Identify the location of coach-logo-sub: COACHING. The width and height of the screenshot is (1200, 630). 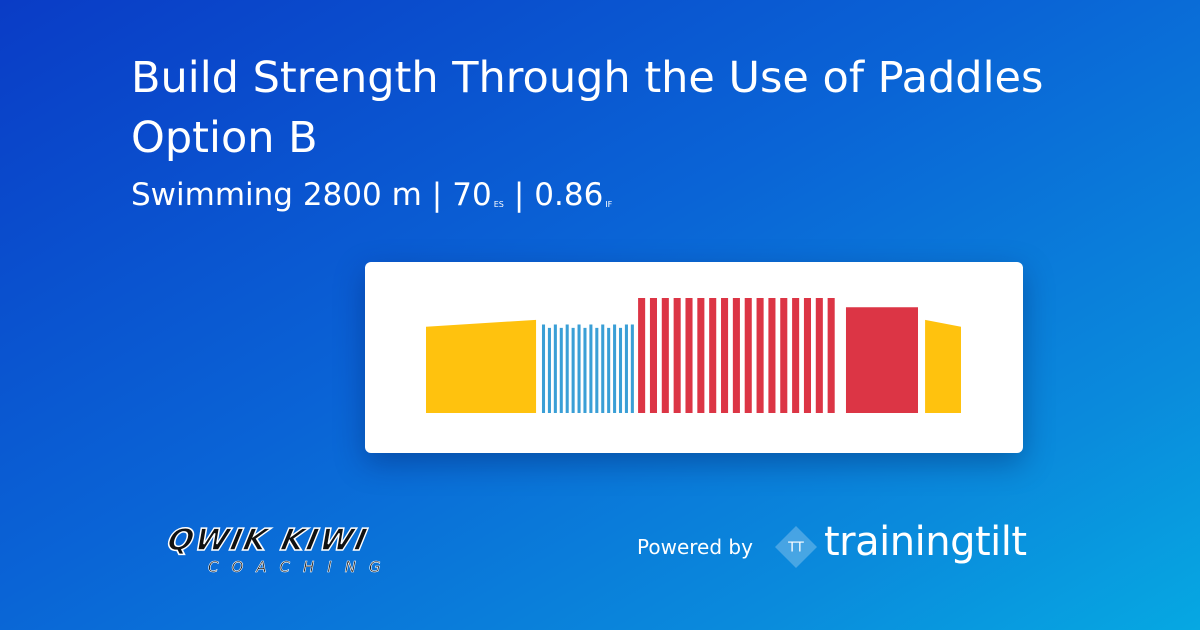
(301, 567).